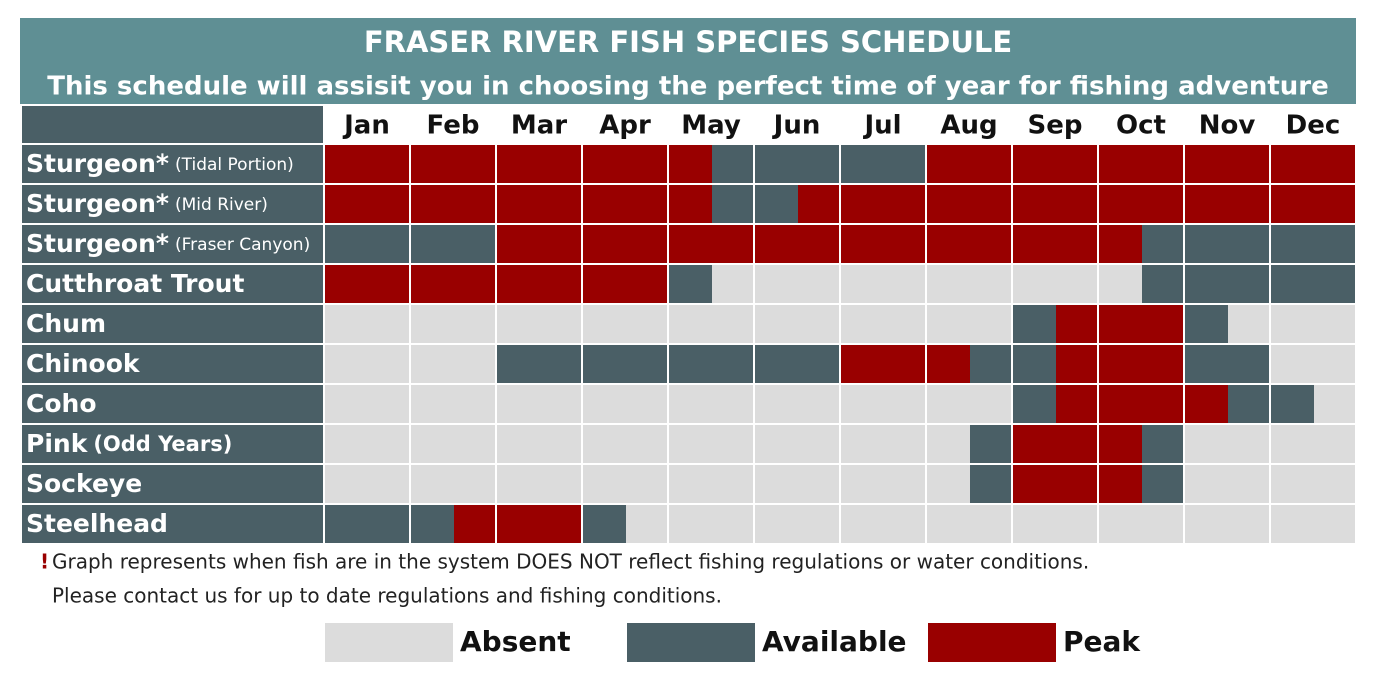  Describe the element at coordinates (1102, 641) in the screenshot. I see `legend-label: Peak` at that location.